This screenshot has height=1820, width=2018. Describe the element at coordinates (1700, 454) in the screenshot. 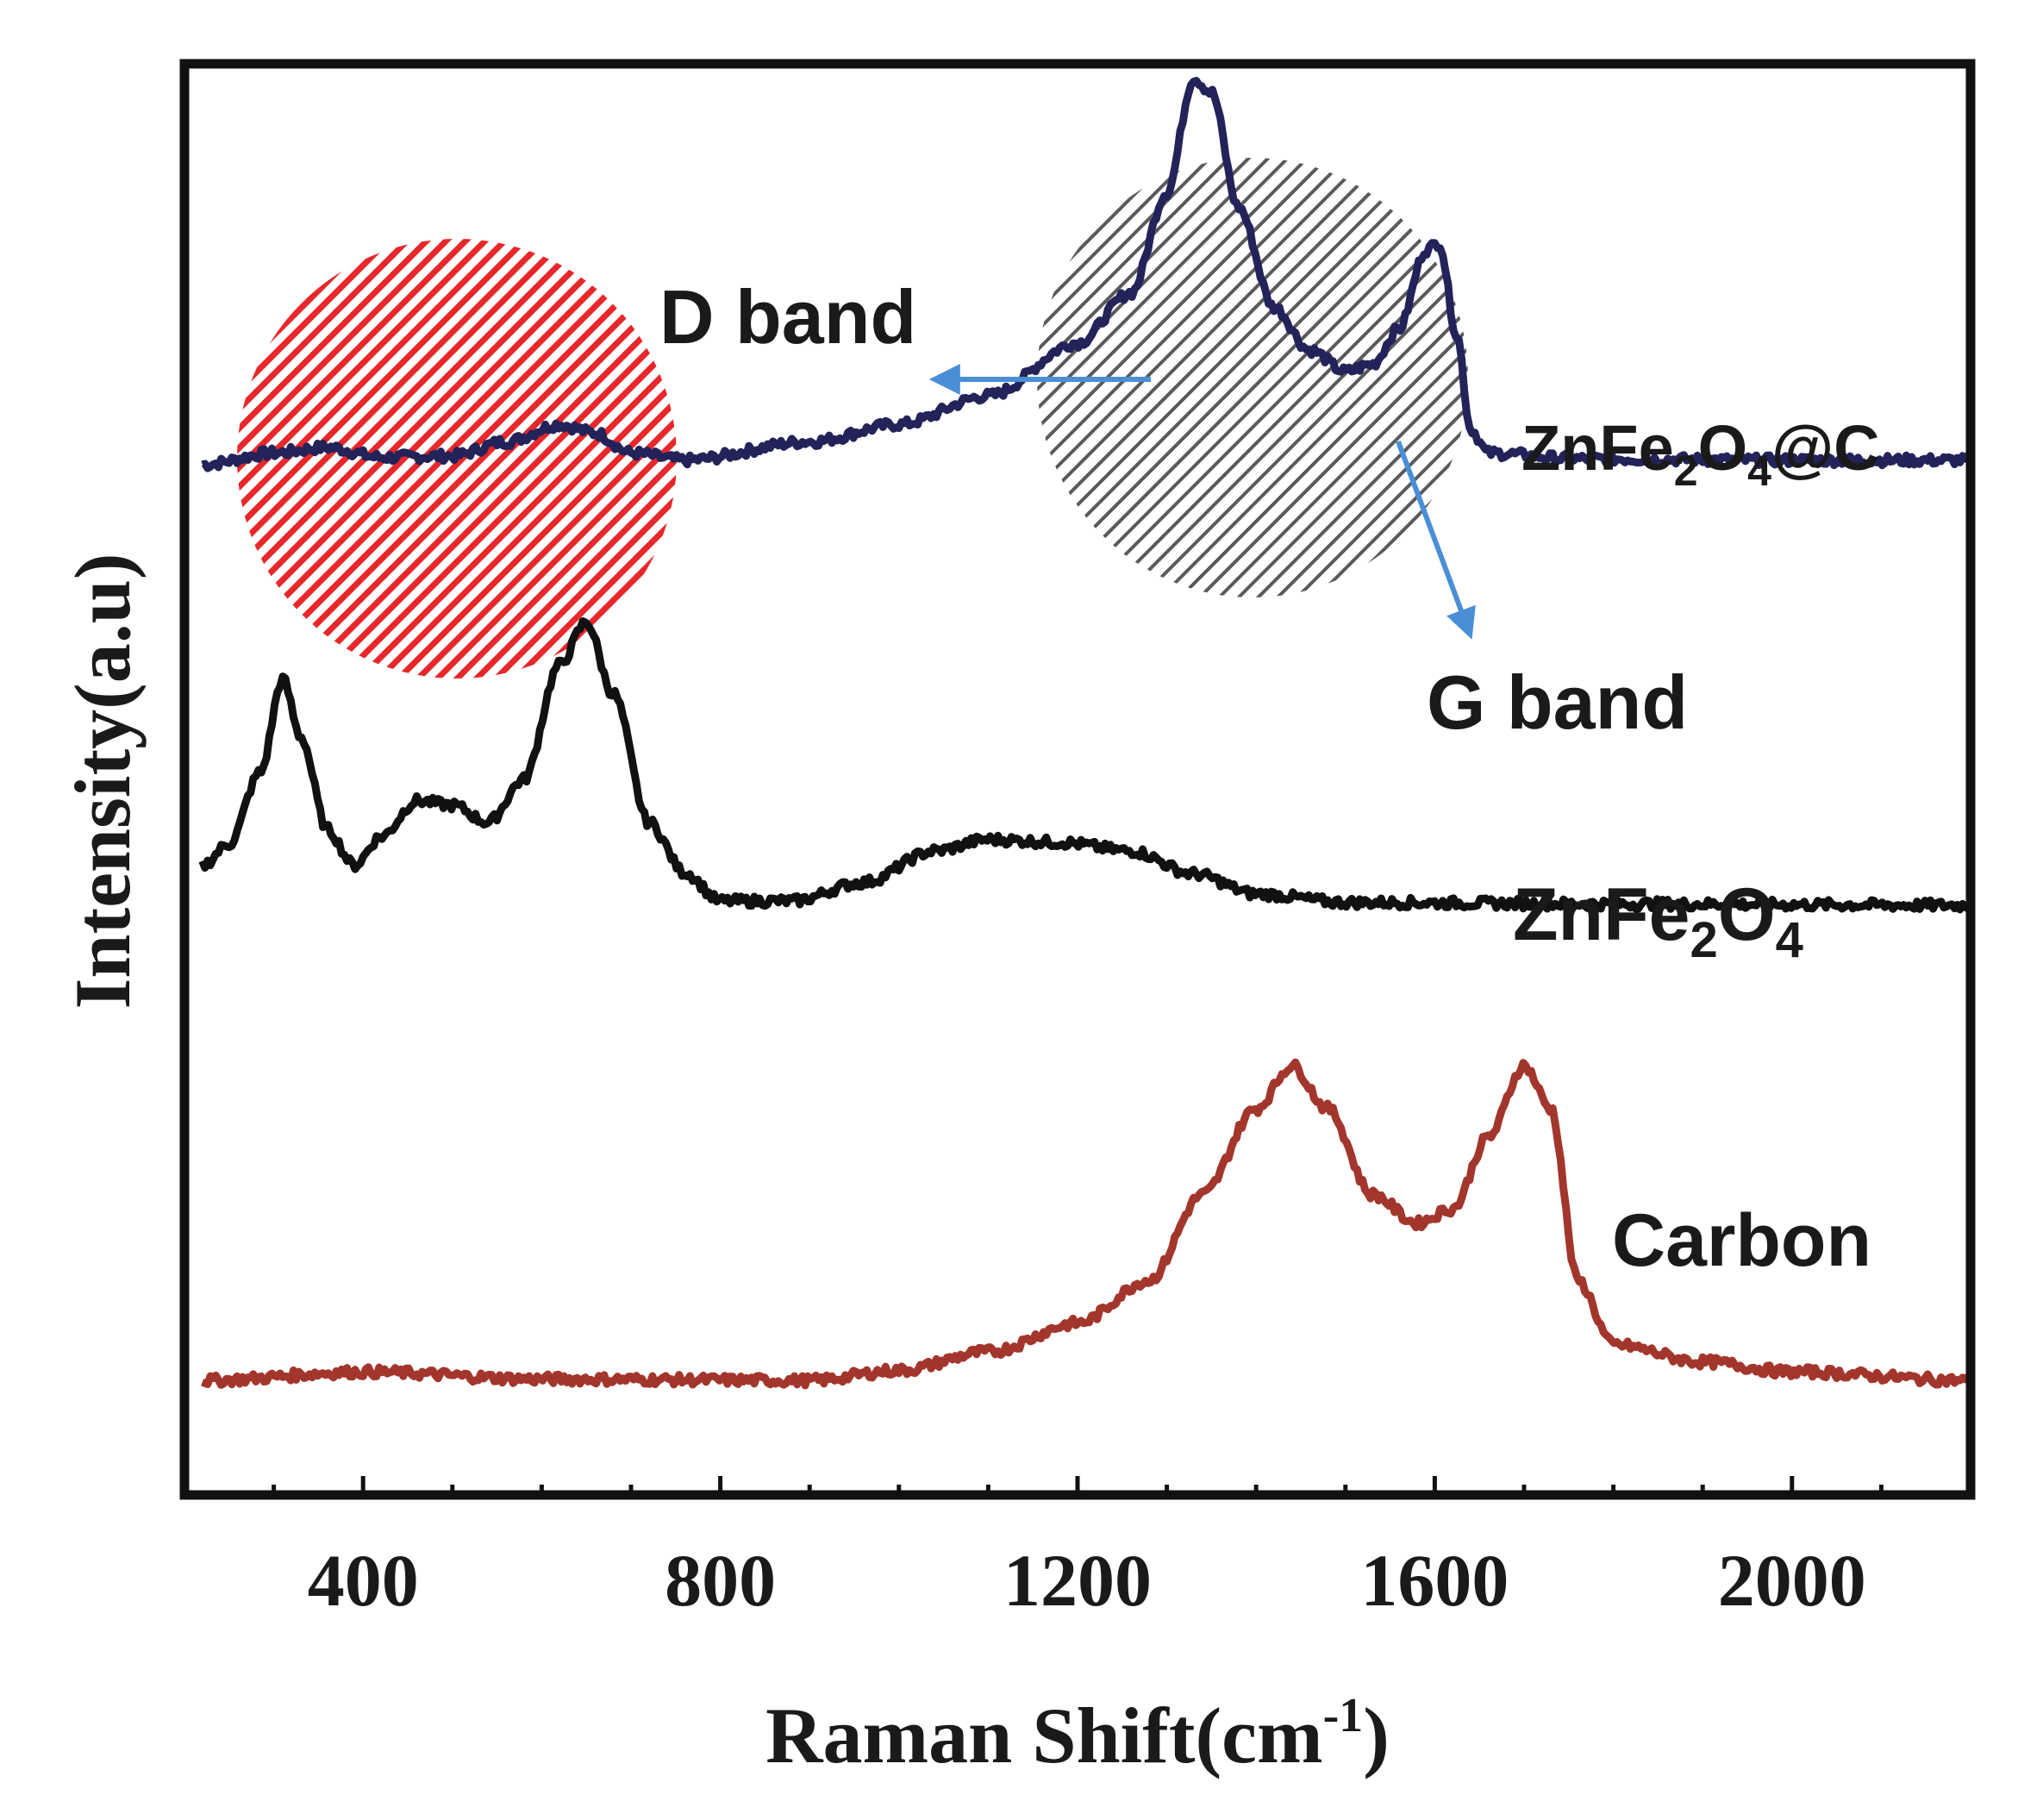

I see `series-label-znfe2o4-c: ZnFe2O4@C` at that location.